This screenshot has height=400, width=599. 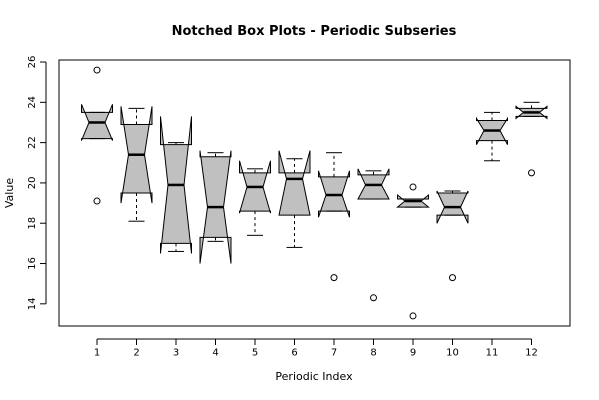 What do you see at coordinates (255, 353) in the screenshot?
I see `x-tick-label: 5` at bounding box center [255, 353].